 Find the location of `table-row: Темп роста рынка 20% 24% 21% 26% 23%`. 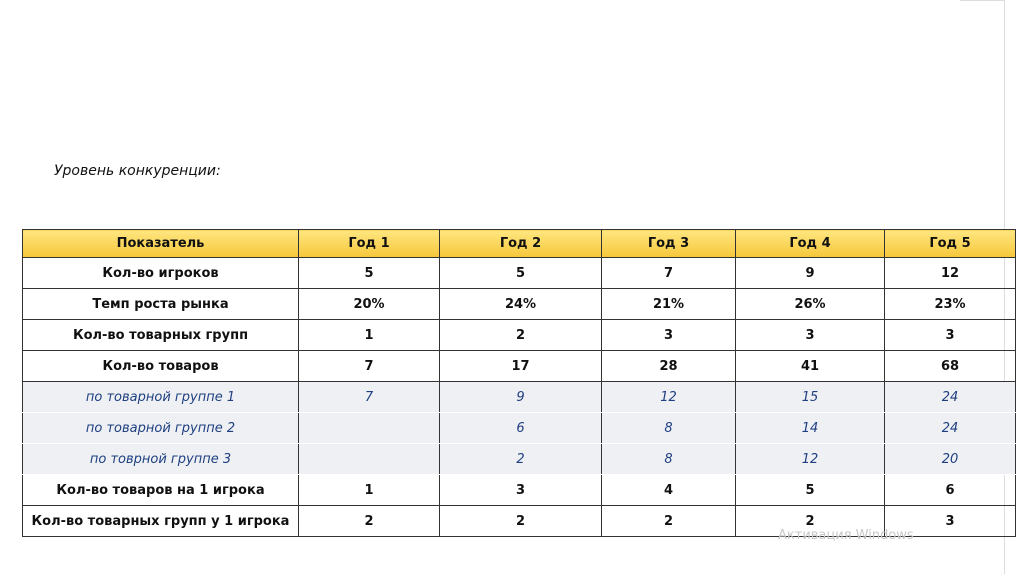

table-row: Темп роста рынка 20% 24% 21% 26% 23% is located at coordinates (519, 304).